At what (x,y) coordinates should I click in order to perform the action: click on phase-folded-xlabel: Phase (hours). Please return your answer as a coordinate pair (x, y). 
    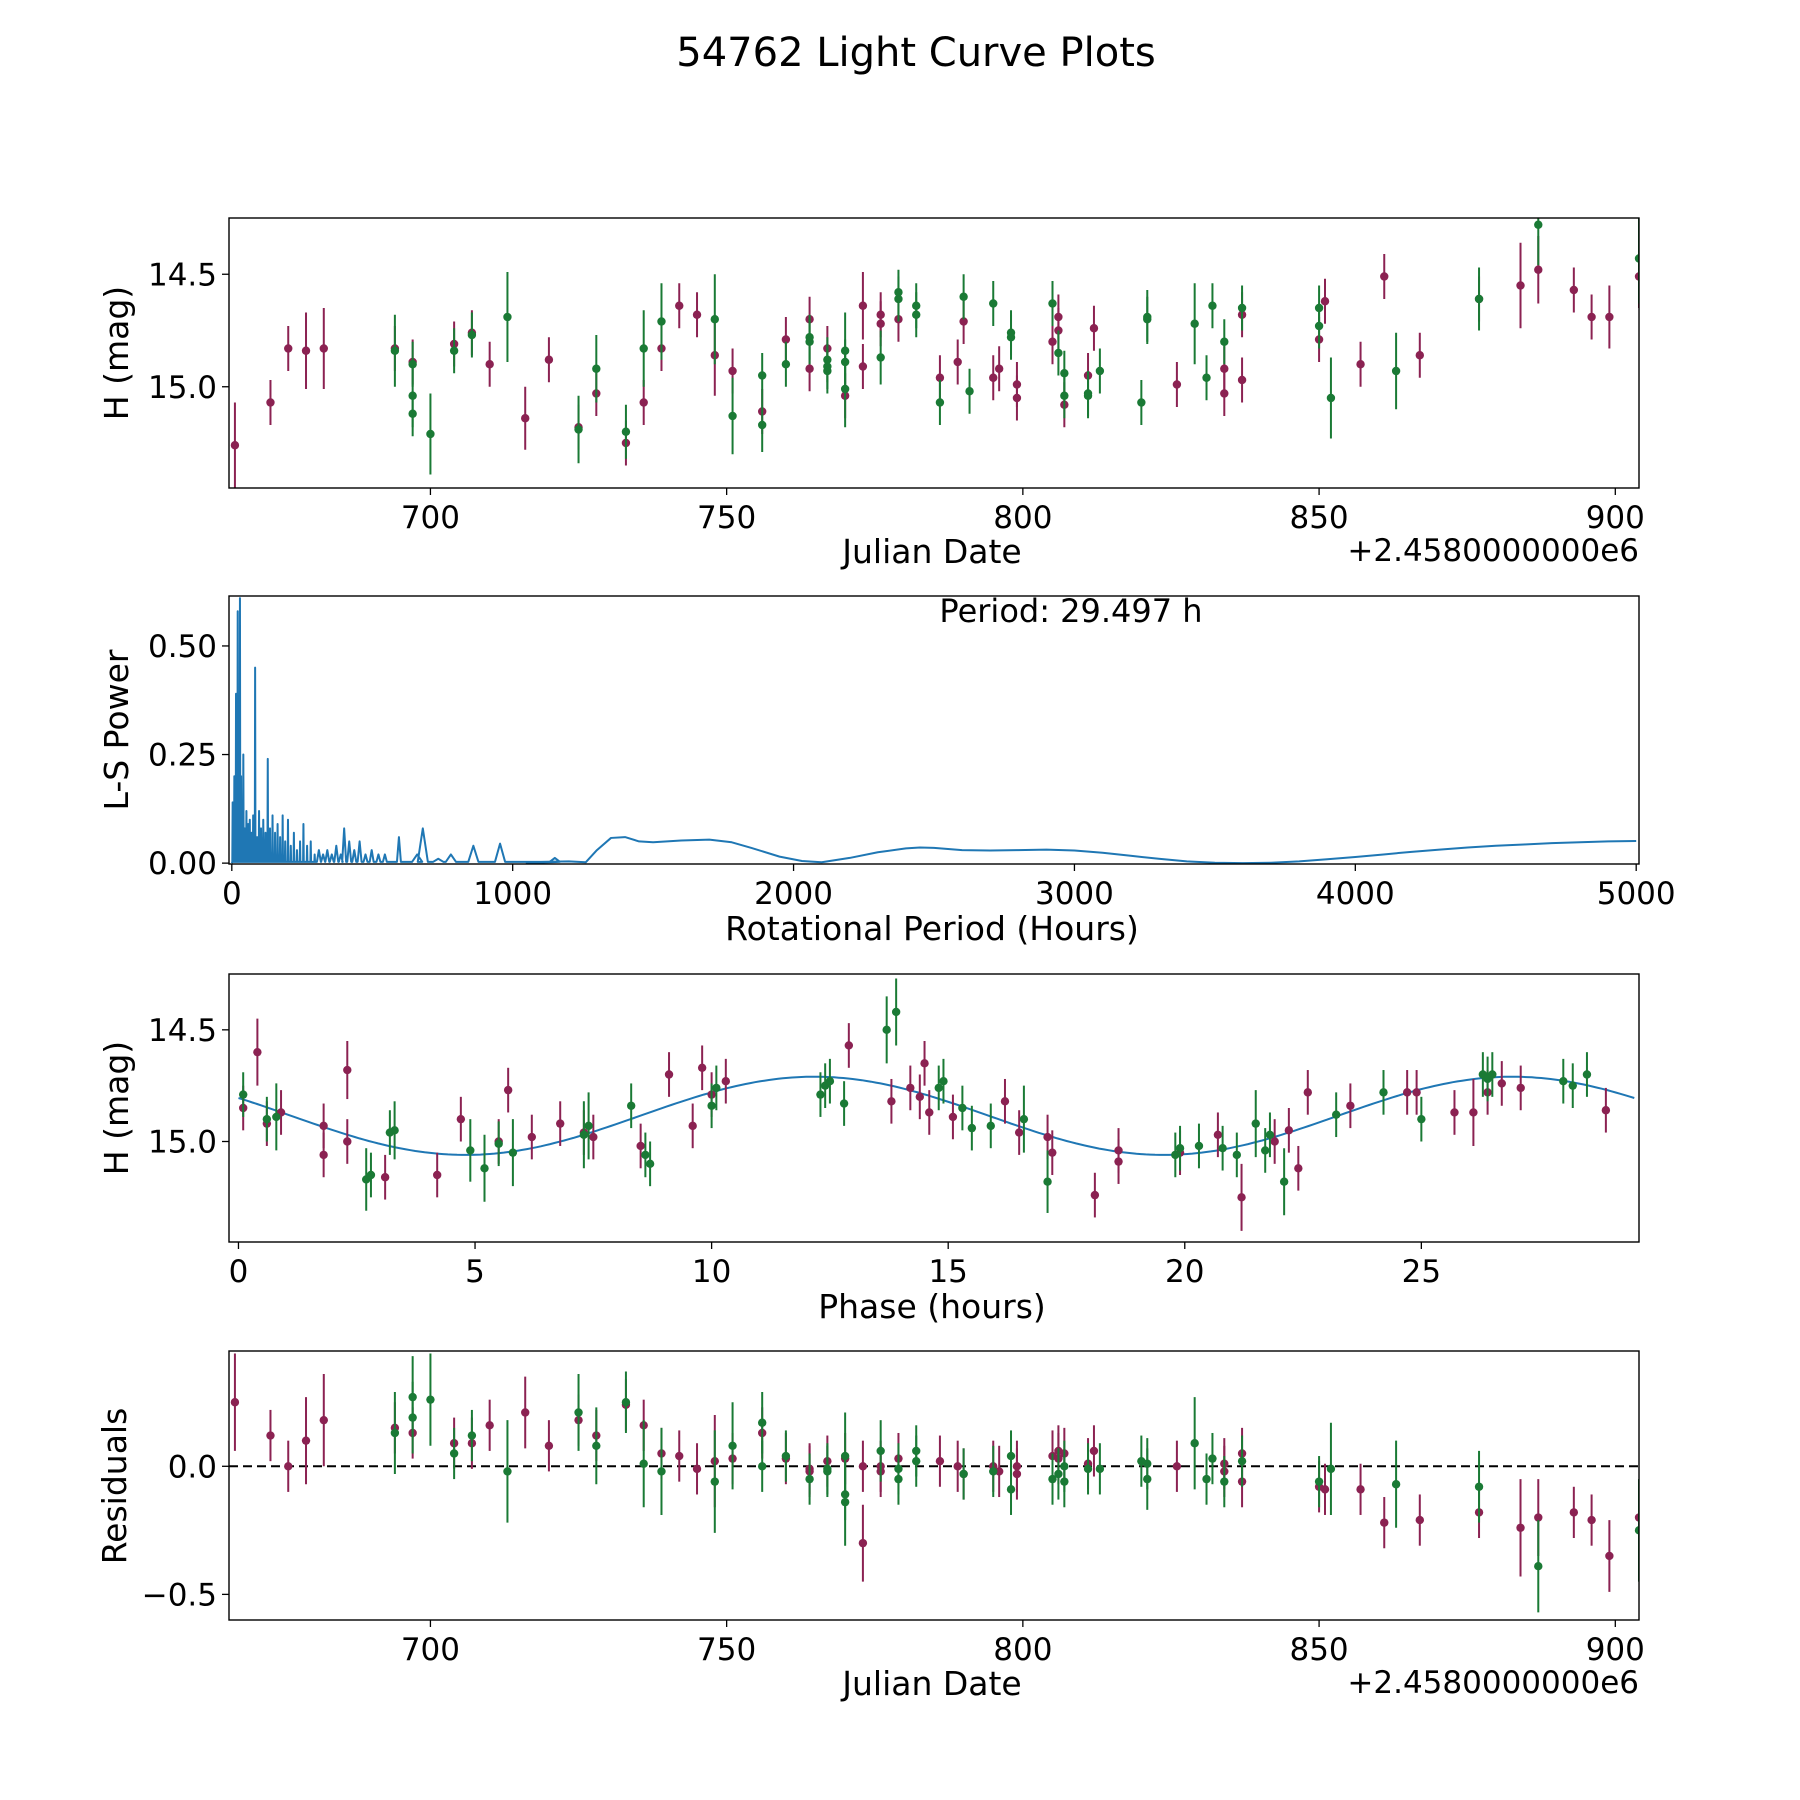
    Looking at the image, I should click on (932, 1306).